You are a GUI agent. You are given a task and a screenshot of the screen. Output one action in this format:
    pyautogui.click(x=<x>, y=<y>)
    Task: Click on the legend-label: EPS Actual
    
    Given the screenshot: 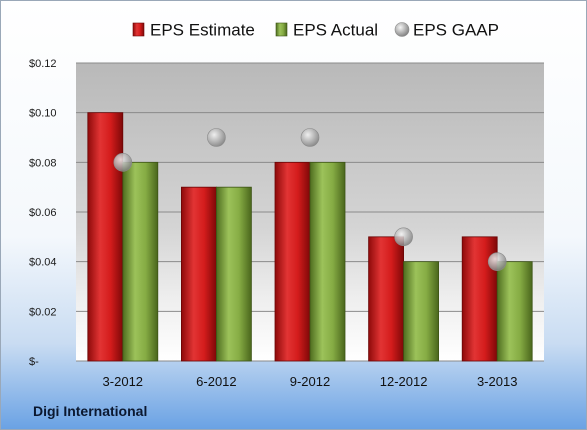 What is the action you would take?
    pyautogui.click(x=335, y=30)
    